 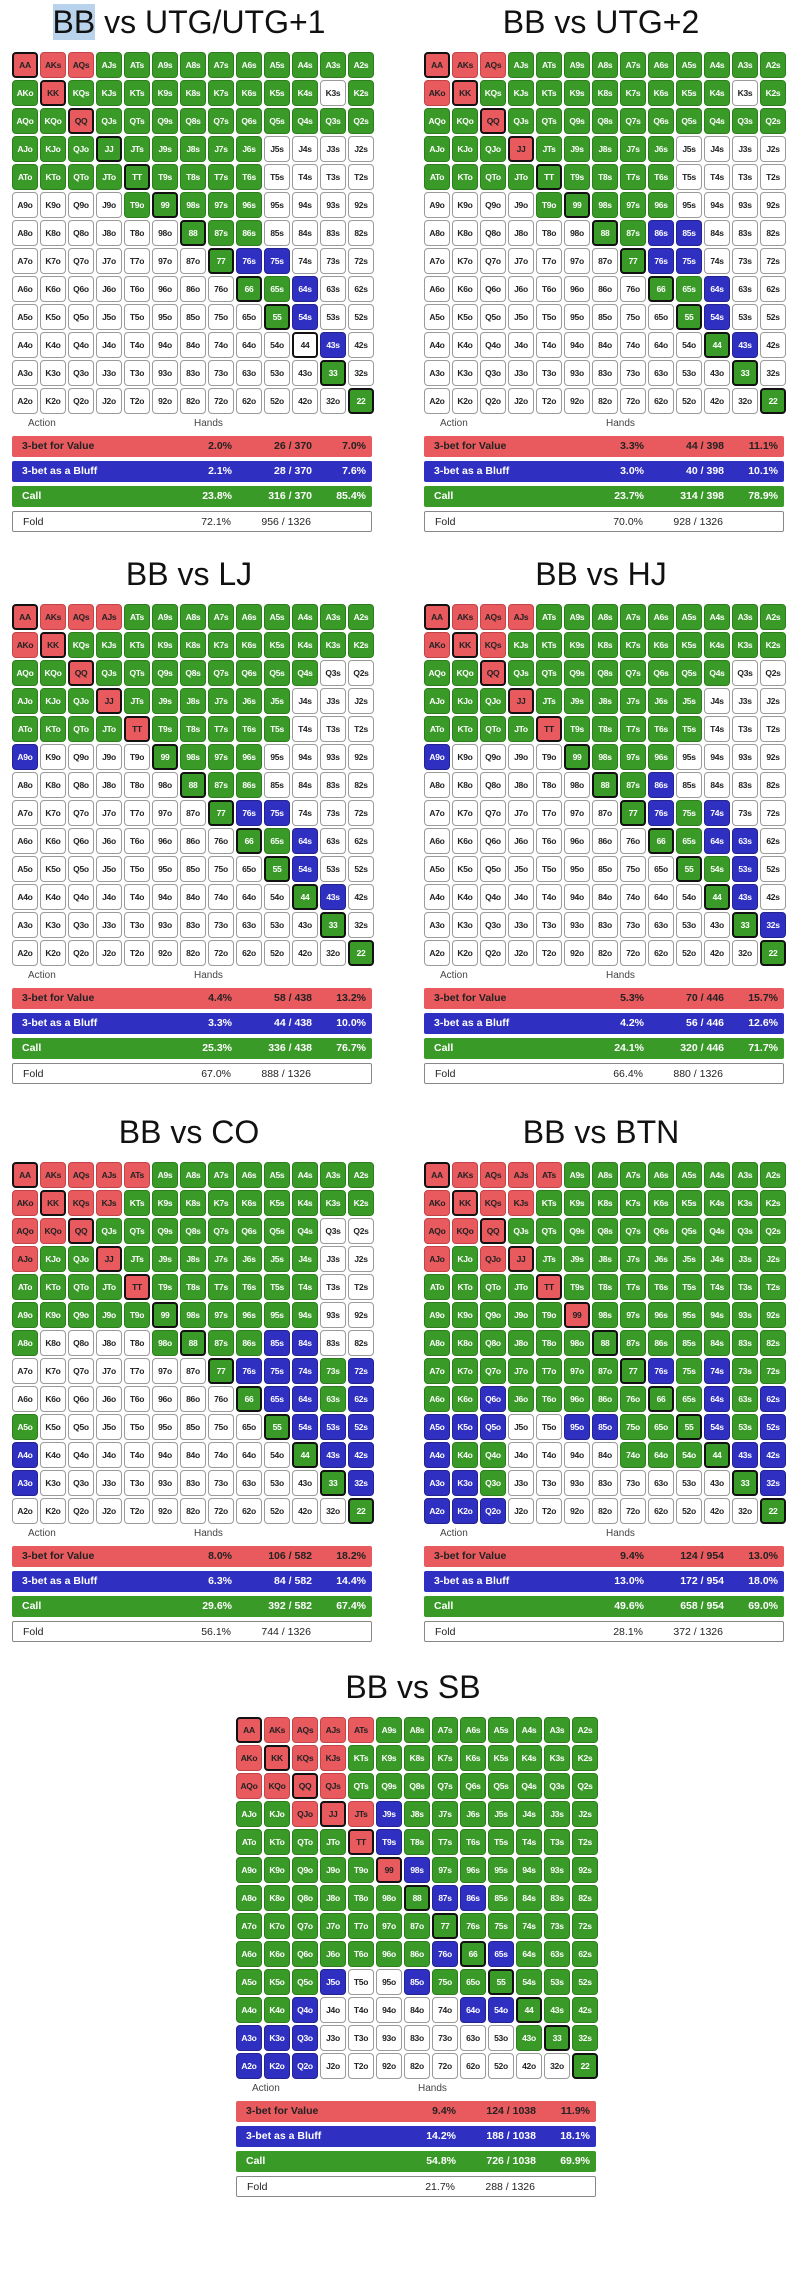 What do you see at coordinates (577, 897) in the screenshot?
I see `hand-cell: 94o` at bounding box center [577, 897].